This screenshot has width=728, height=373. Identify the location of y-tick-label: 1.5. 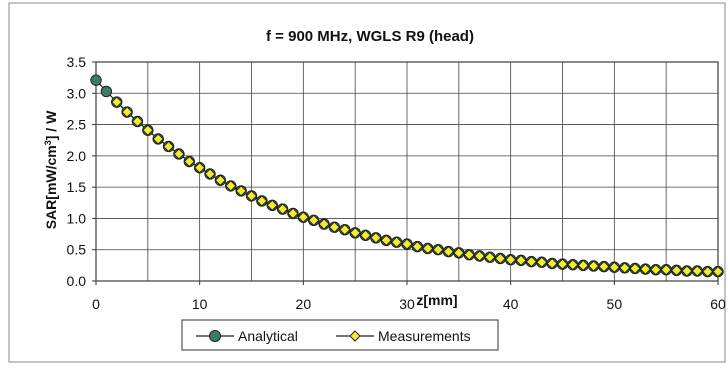
(77, 187).